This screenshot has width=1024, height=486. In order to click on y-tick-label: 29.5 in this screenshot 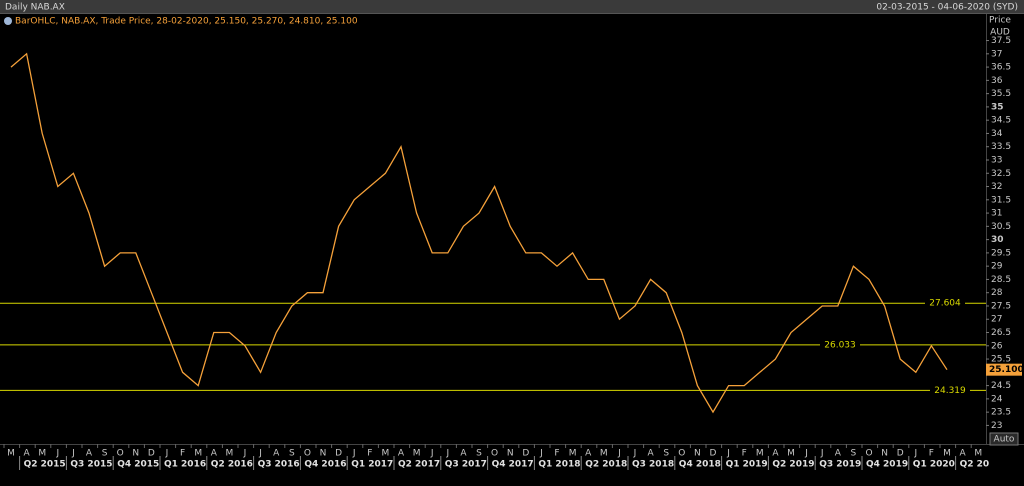, I will do `click(1001, 253)`.